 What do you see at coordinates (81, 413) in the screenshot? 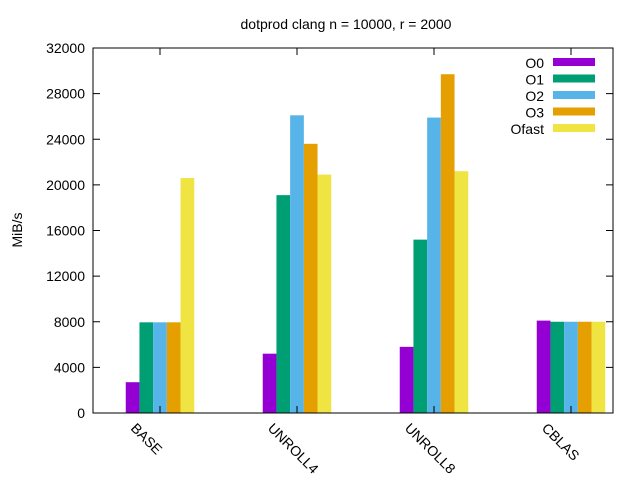
I see `y-tick-label: 0` at bounding box center [81, 413].